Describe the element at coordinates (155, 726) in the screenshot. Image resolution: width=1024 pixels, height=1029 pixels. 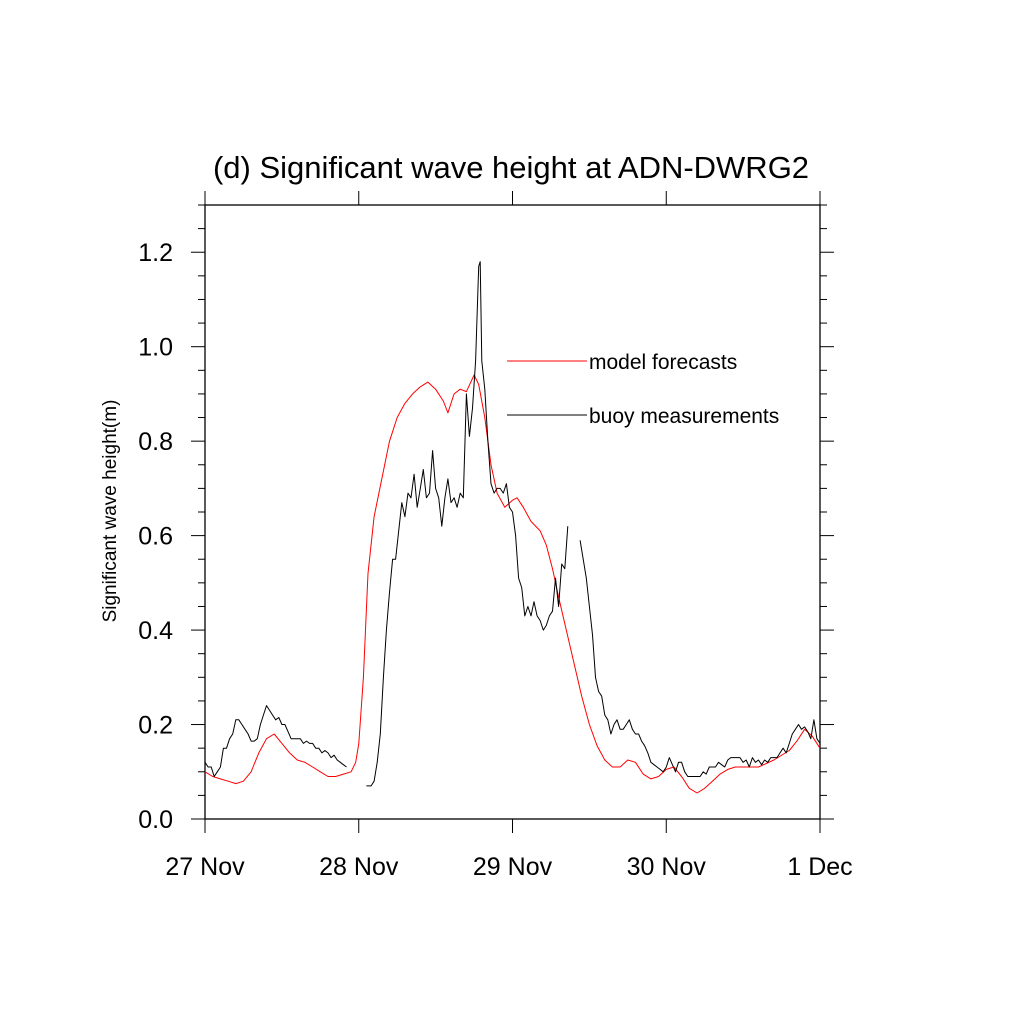
I see `y-tick-label: 0.2` at that location.